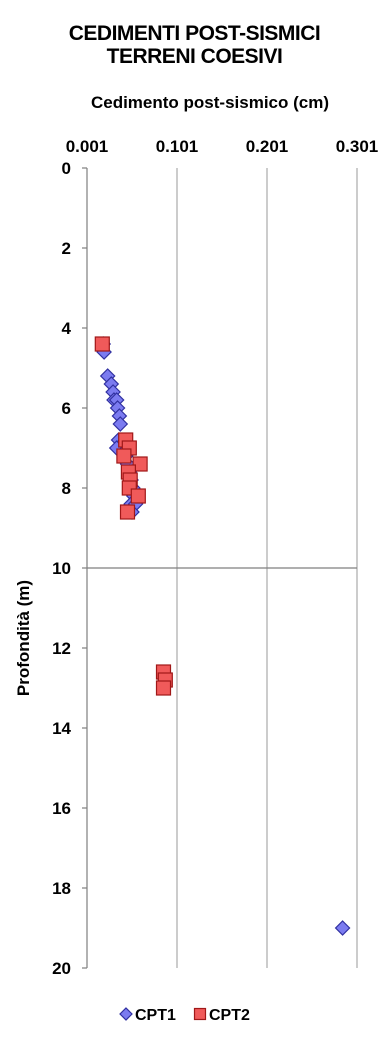  Describe the element at coordinates (61, 728) in the screenshot. I see `y-tick-label-7: 14` at that location.